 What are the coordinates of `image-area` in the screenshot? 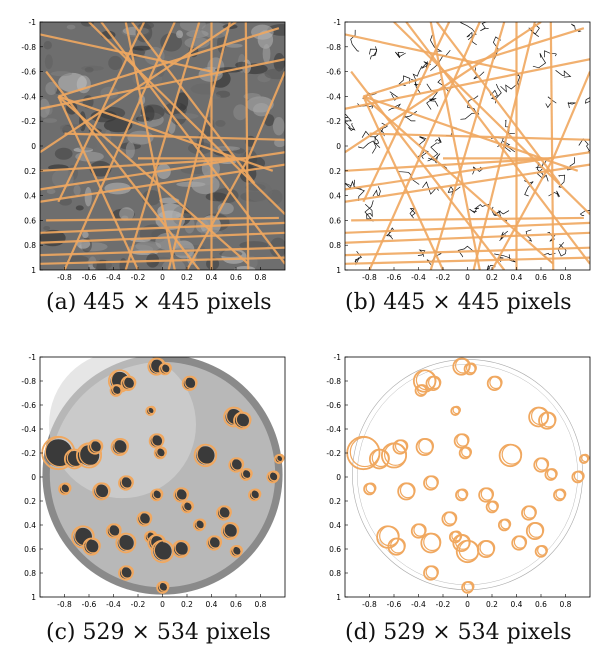 It's located at (162, 477).